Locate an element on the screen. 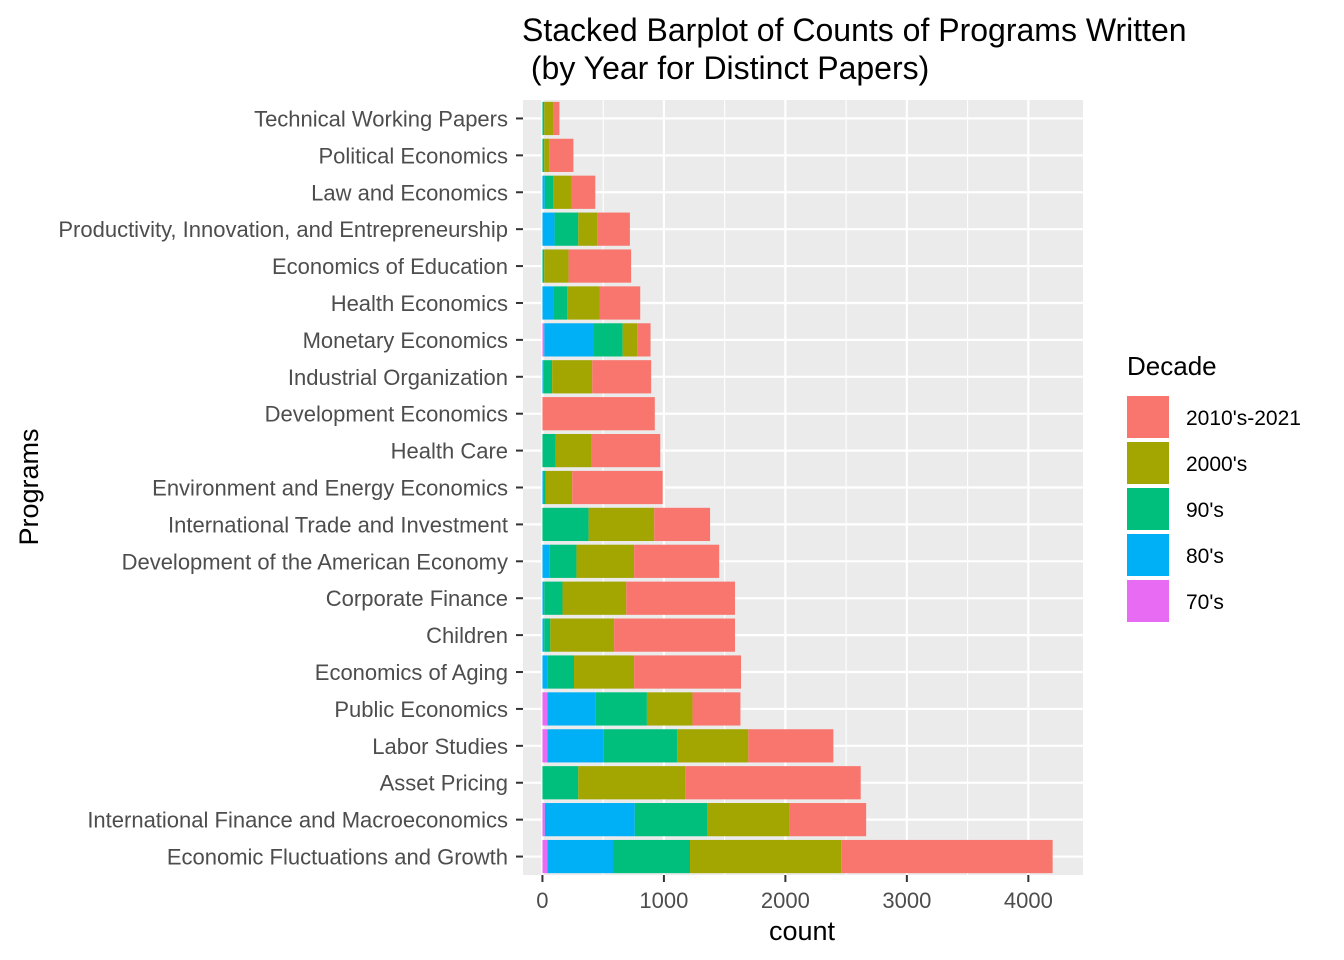 The height and width of the screenshot is (960, 1344). y-tick-label: International Trade and Investment is located at coordinates (338, 524).